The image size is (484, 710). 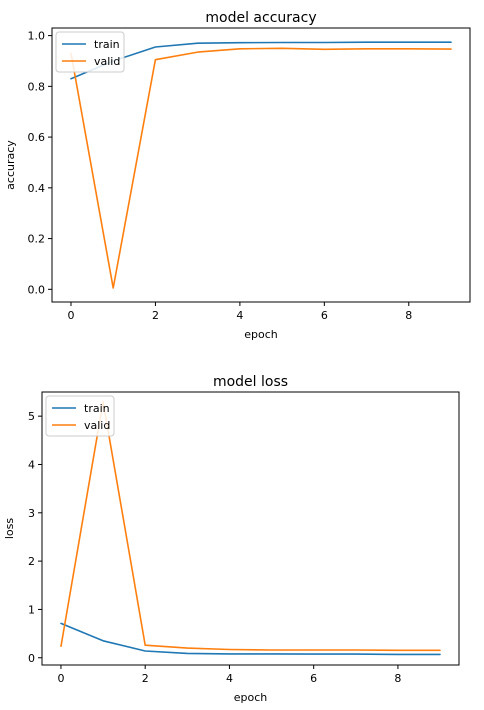 I want to click on y-tick-label: 3, so click(x=31, y=513).